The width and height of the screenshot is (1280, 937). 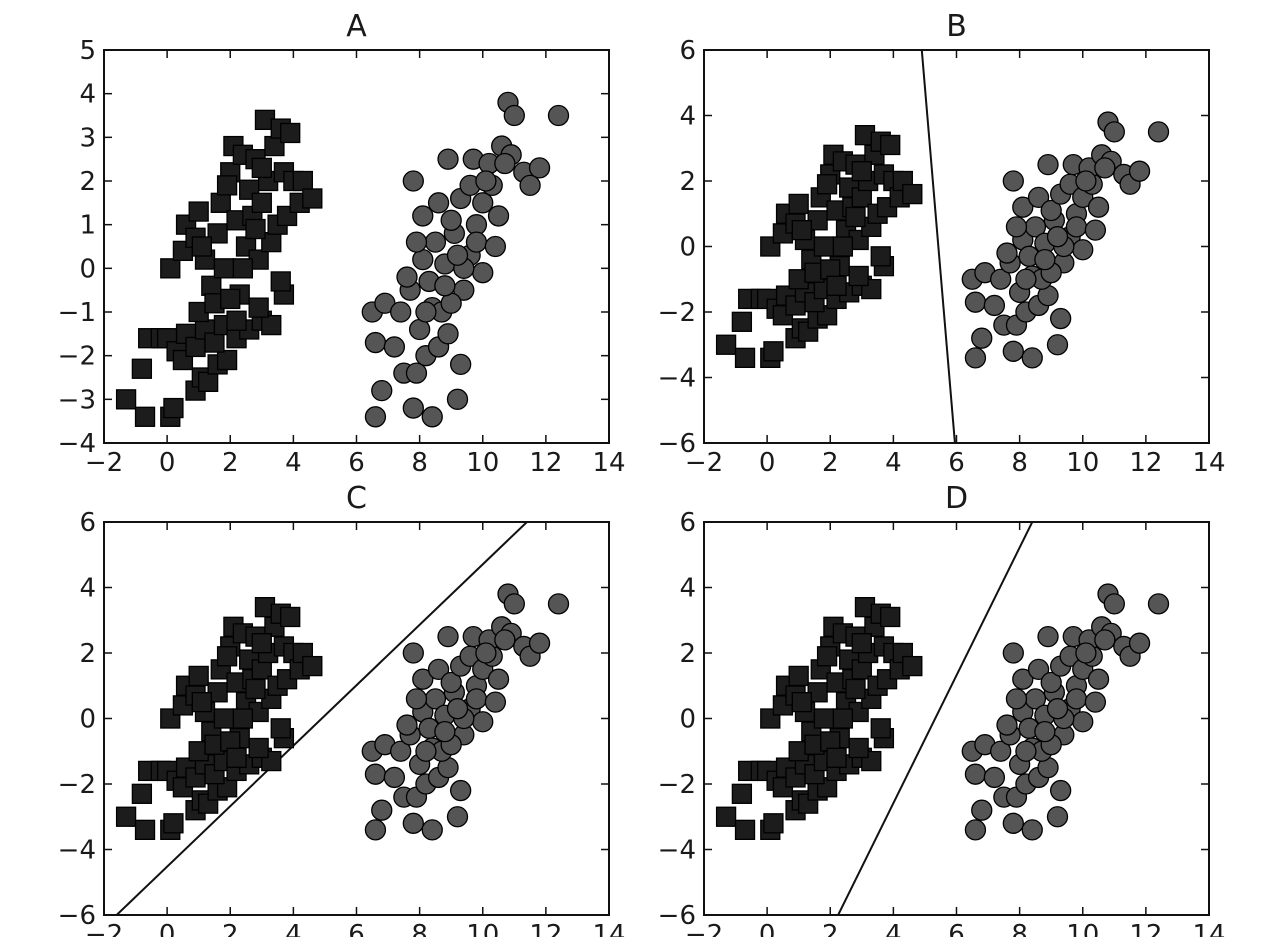 What do you see at coordinates (677, 916) in the screenshot?
I see `y-tick-label: −6` at bounding box center [677, 916].